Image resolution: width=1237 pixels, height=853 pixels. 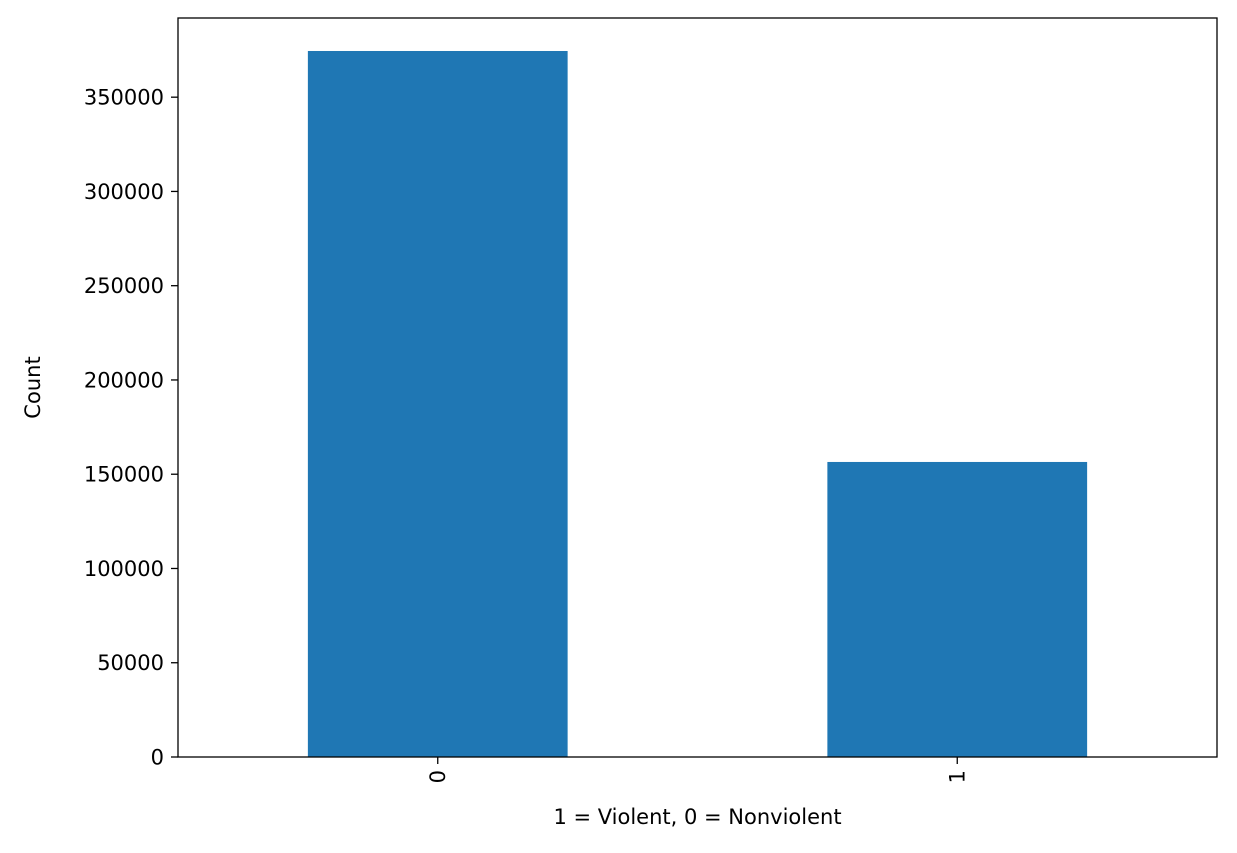 I want to click on x-tick-label: 1, so click(x=957, y=776).